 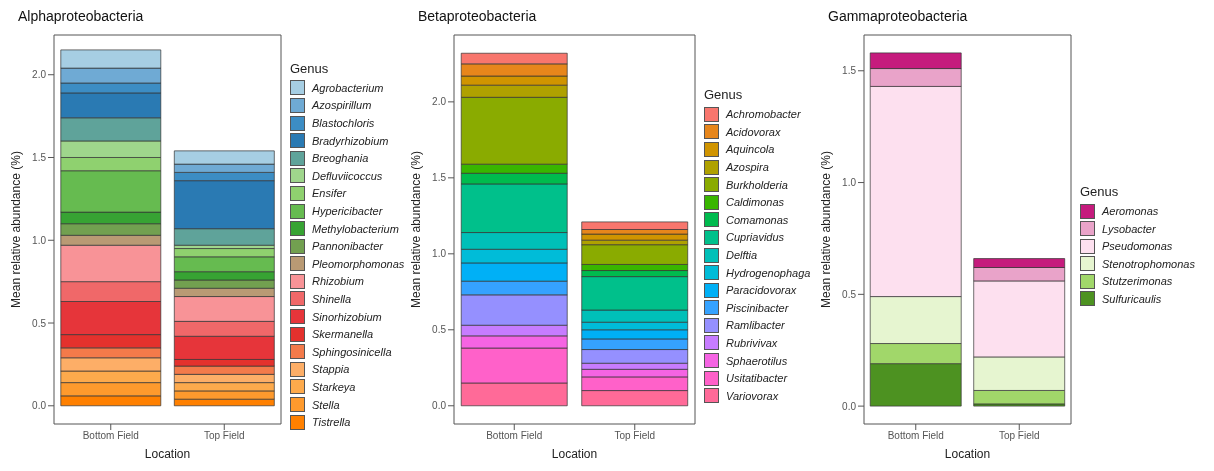 What do you see at coordinates (1148, 263) in the screenshot?
I see `legend-label: Stenotrophomonas` at bounding box center [1148, 263].